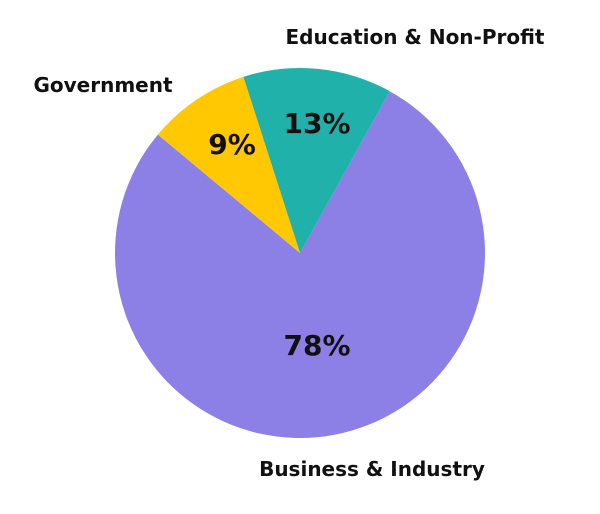  Describe the element at coordinates (372, 469) in the screenshot. I see `slice-category-label: Business & Industry` at that location.